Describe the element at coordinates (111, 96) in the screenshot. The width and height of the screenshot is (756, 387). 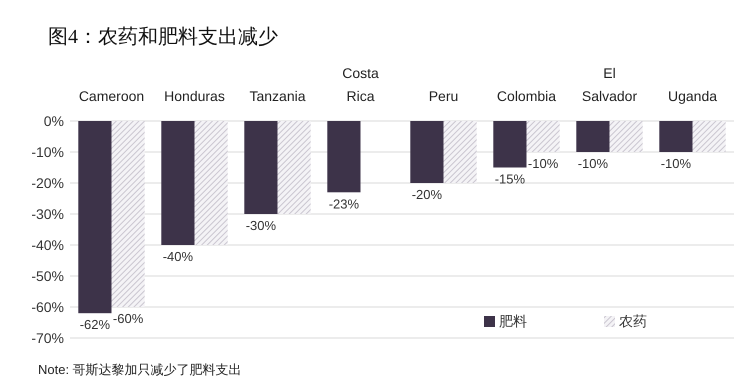
I see `x-tick-label: Cameroon` at that location.